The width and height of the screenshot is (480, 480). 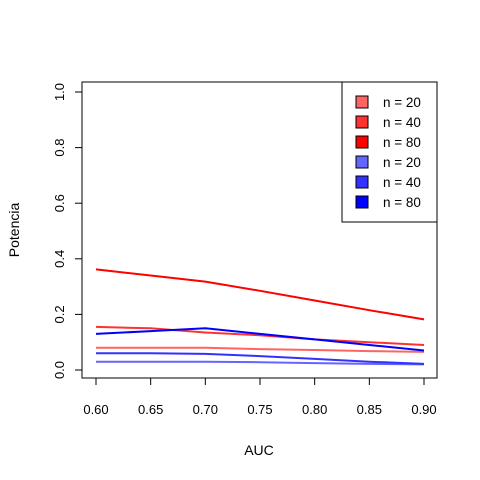 I want to click on x-tick-label: 0.80, so click(x=314, y=409).